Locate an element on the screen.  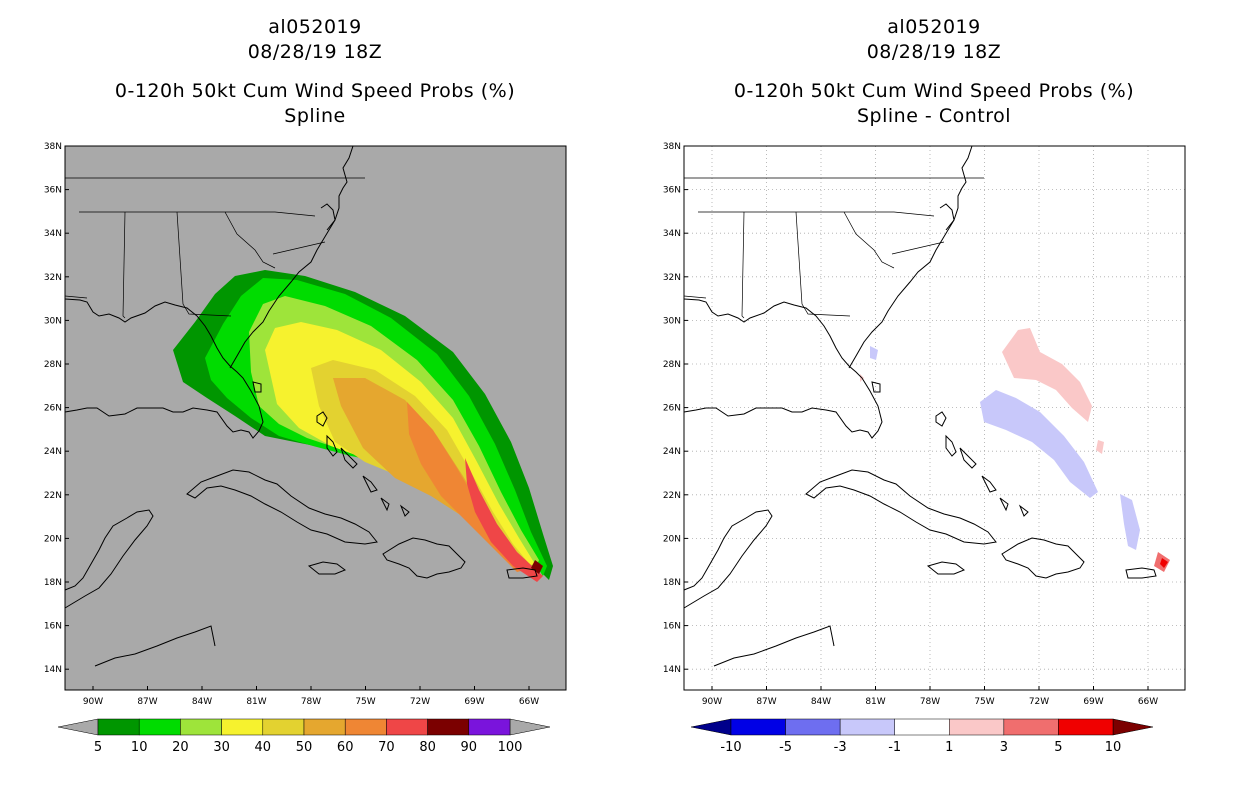
colorbar-label: 40 is located at coordinates (263, 747).